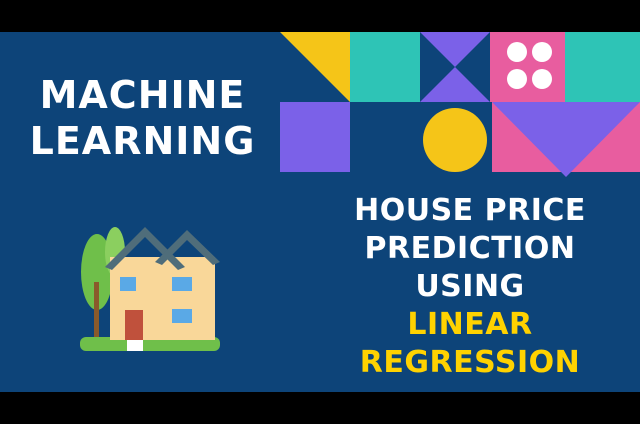 This screenshot has width=640, height=424. Describe the element at coordinates (470, 210) in the screenshot. I see `right-title-line-1: HOUSE PRICE` at that location.